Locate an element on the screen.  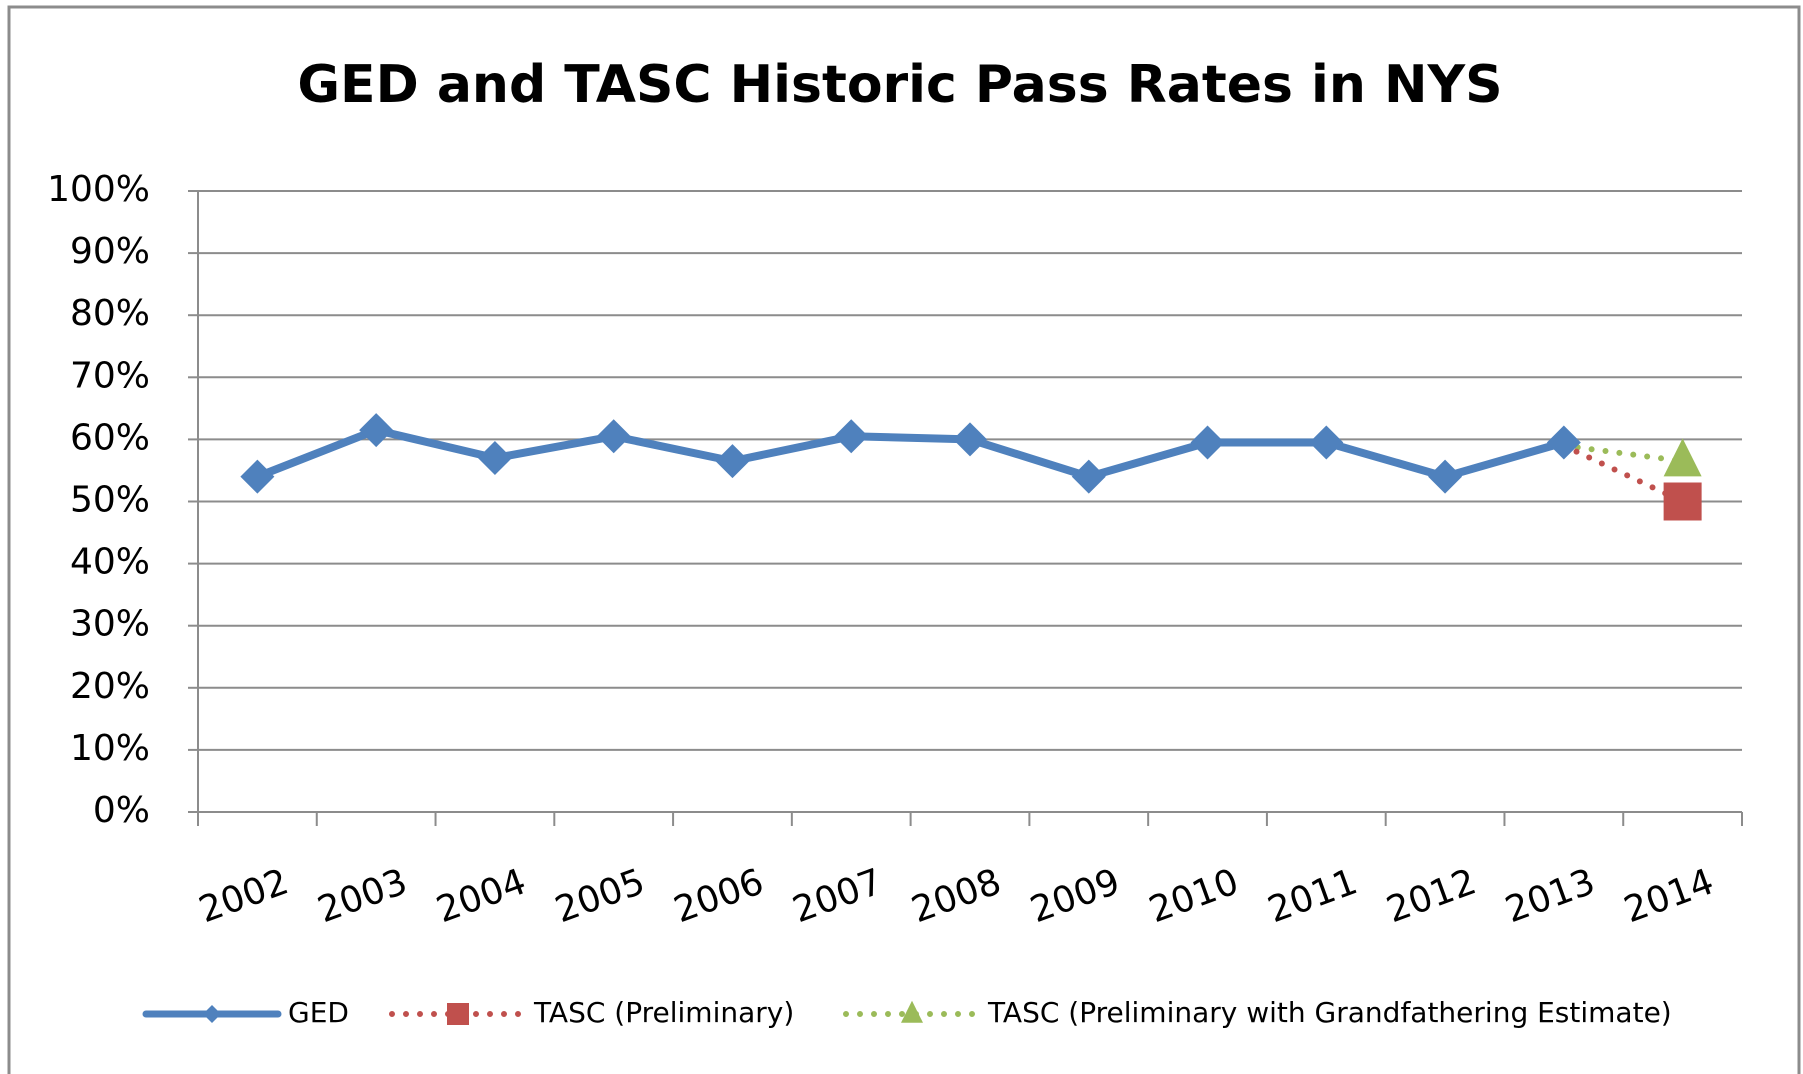
y-tick-label: 100% is located at coordinates (98, 189).